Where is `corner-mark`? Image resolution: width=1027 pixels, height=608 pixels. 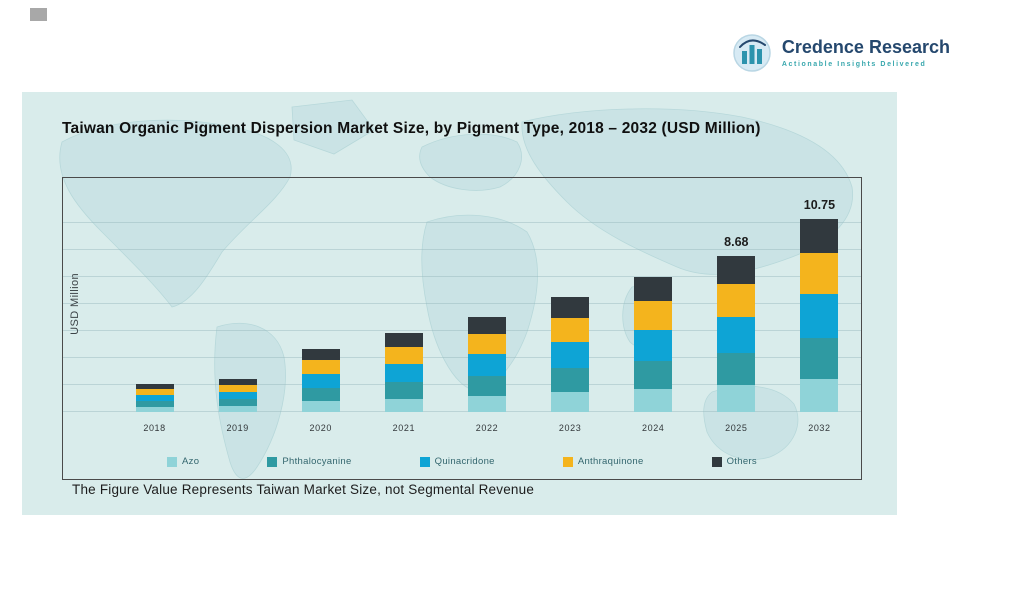 corner-mark is located at coordinates (38, 14).